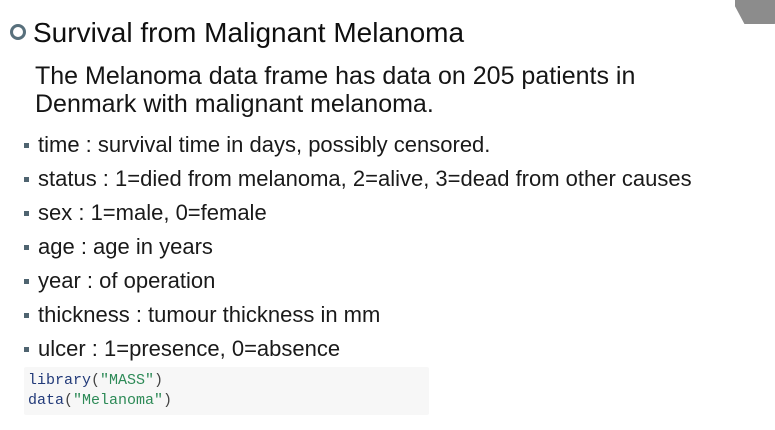 The width and height of the screenshot is (775, 430). I want to click on code-line: library("MASS"), so click(228, 381).